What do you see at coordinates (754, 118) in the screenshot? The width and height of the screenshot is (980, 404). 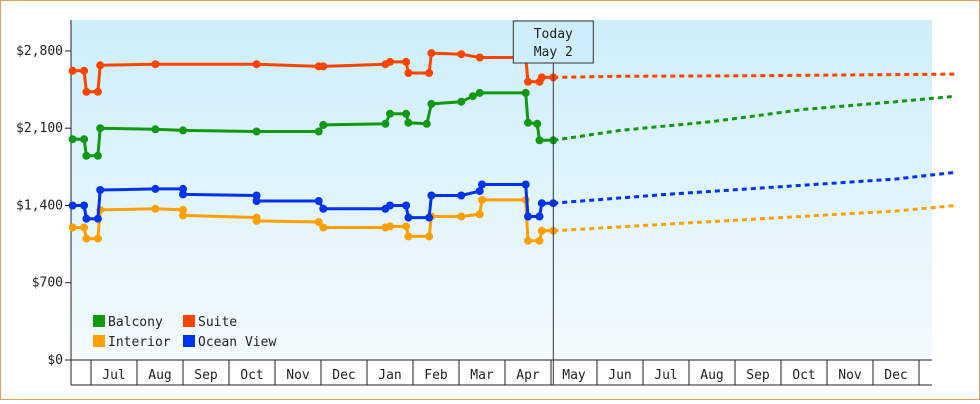 I see `balcony-forecast-line` at bounding box center [754, 118].